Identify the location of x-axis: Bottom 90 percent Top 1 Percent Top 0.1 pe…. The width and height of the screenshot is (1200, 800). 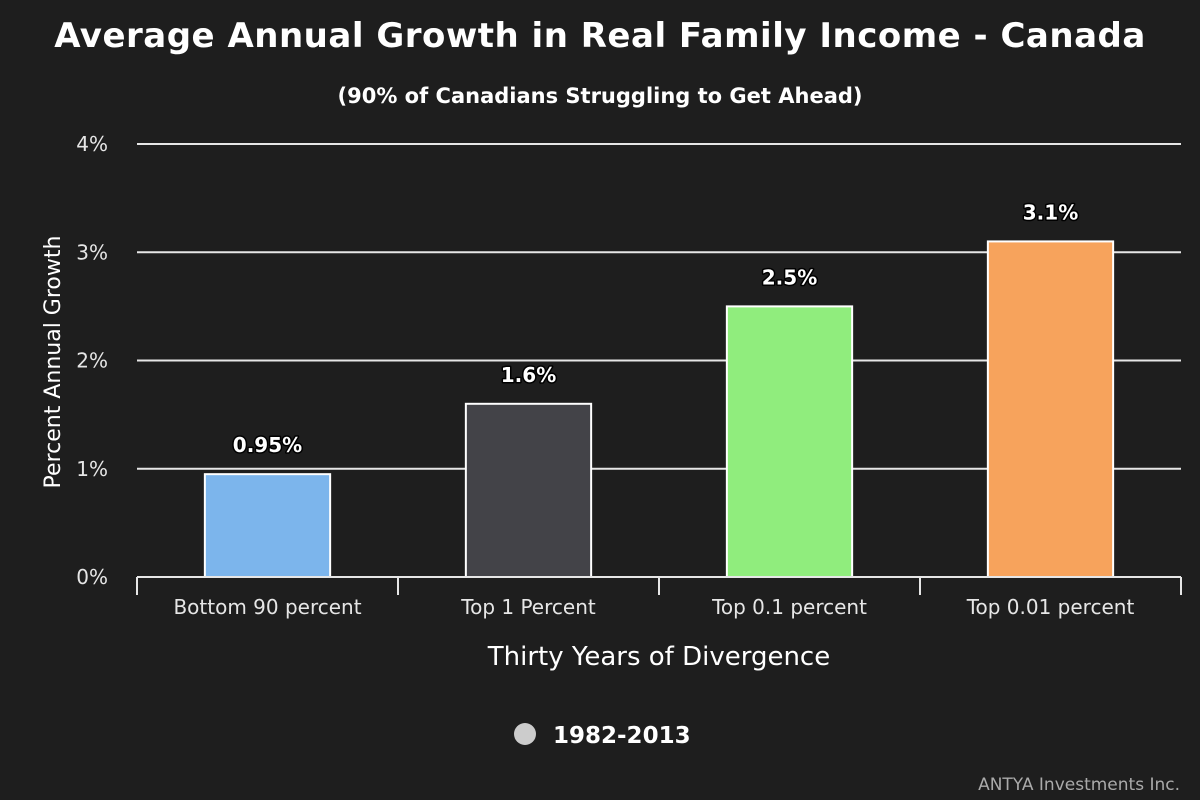
(659, 597).